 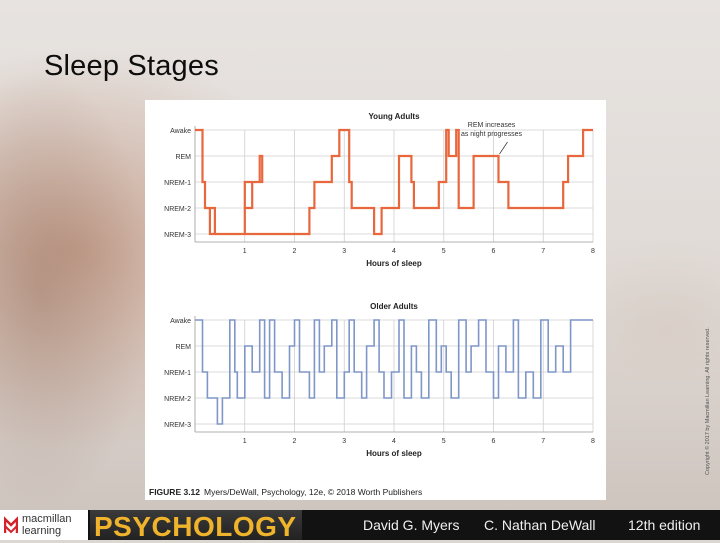 What do you see at coordinates (394, 116) in the screenshot?
I see `chart-title-0: Young Adults` at bounding box center [394, 116].